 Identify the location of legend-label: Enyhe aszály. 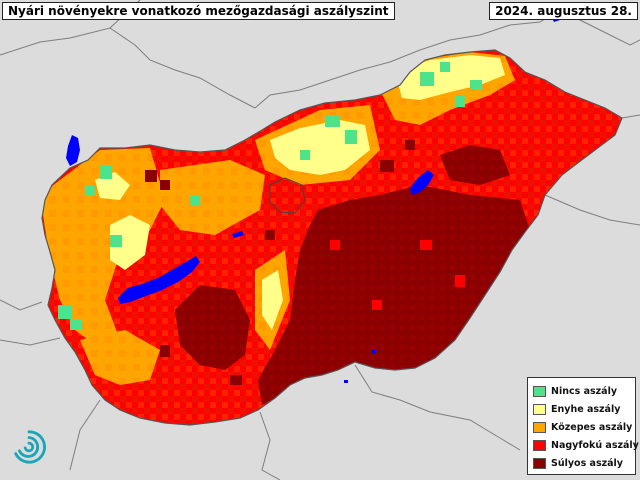
(586, 409).